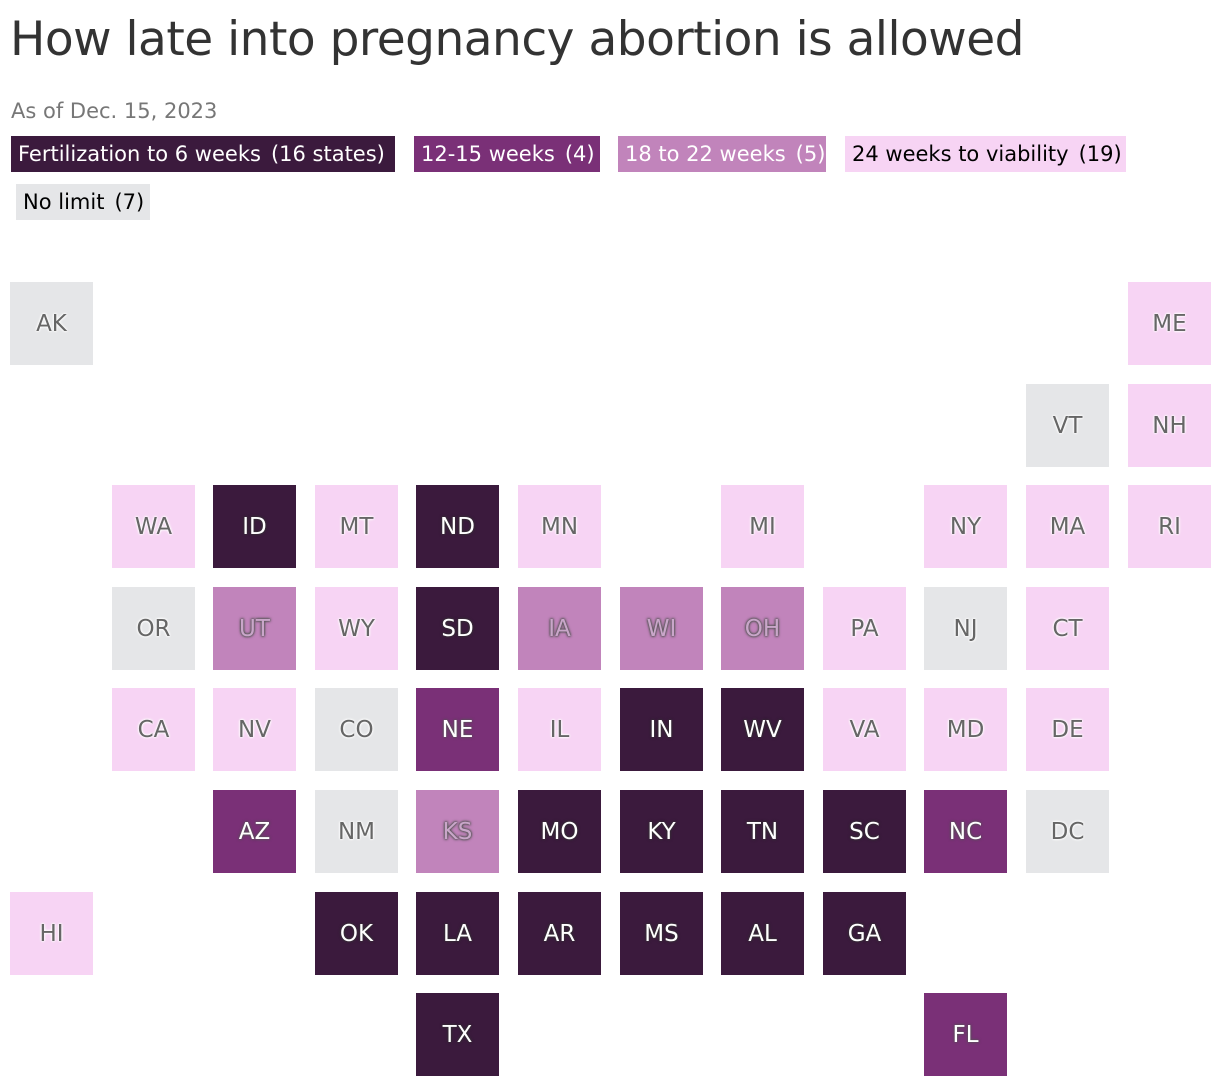  I want to click on state-tile-ne: NE, so click(457, 729).